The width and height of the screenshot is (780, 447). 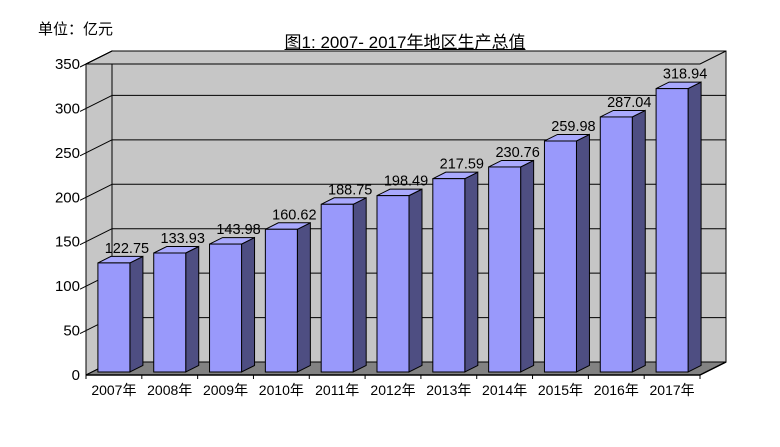 I want to click on x-tick-label: 2009年, so click(x=225, y=390).